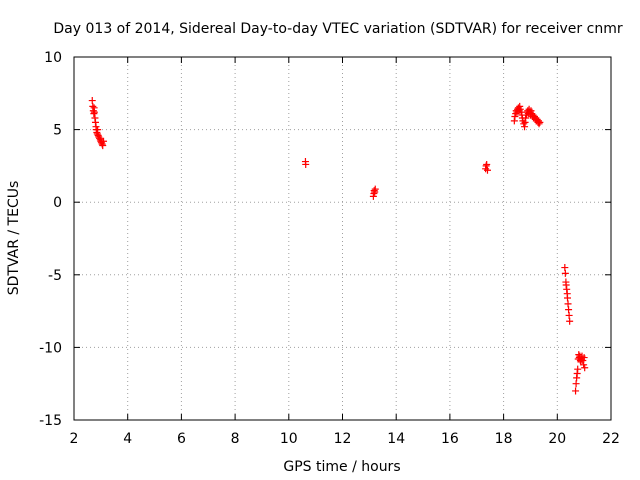 The height and width of the screenshot is (480, 640). What do you see at coordinates (450, 439) in the screenshot?
I see `x-tick-label: 16` at bounding box center [450, 439].